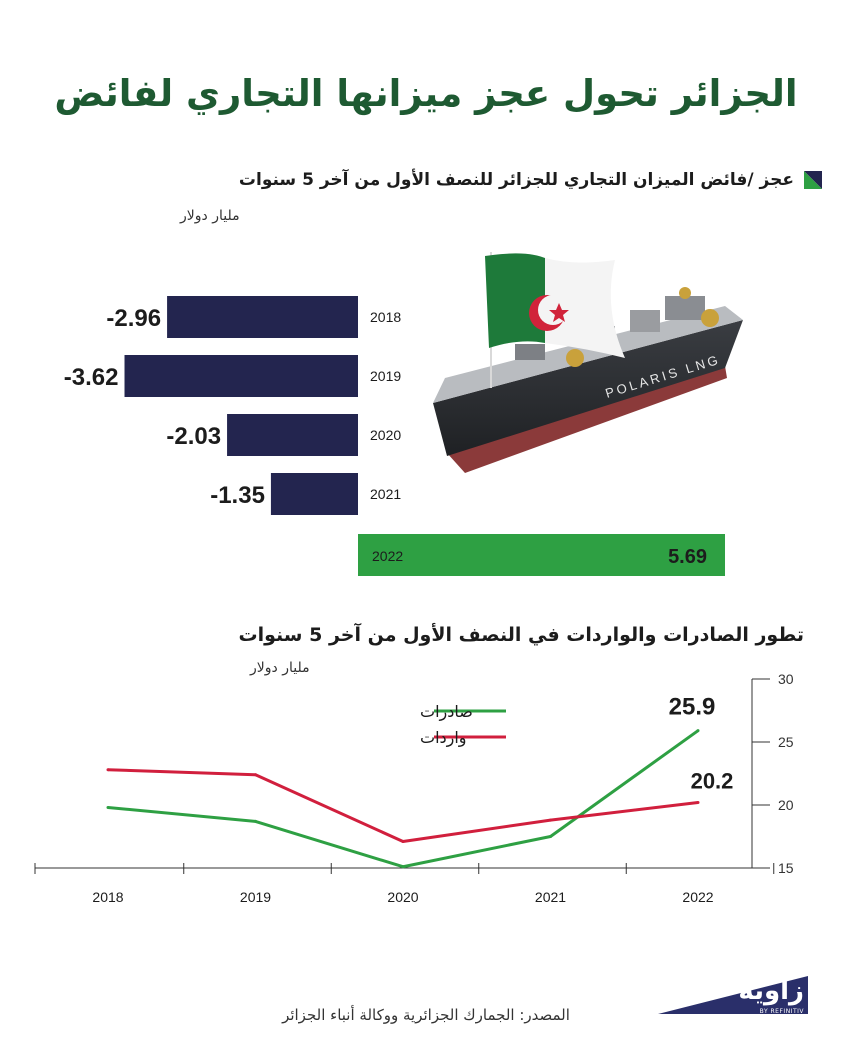  What do you see at coordinates (550, 897) in the screenshot?
I see `x-tick-label: 2021` at bounding box center [550, 897].